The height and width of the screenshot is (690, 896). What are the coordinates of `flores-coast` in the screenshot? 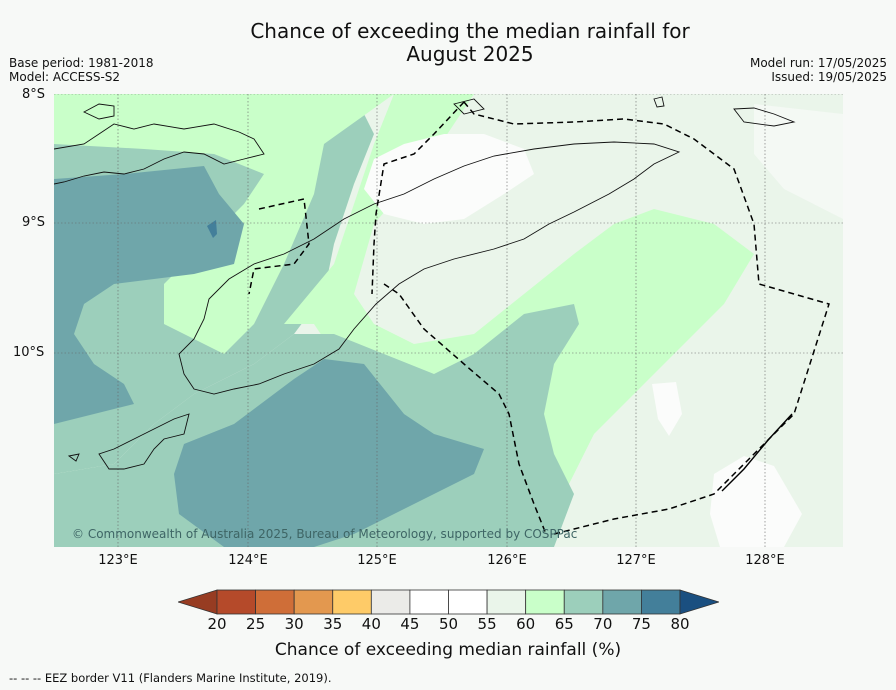 It's located at (159, 154).